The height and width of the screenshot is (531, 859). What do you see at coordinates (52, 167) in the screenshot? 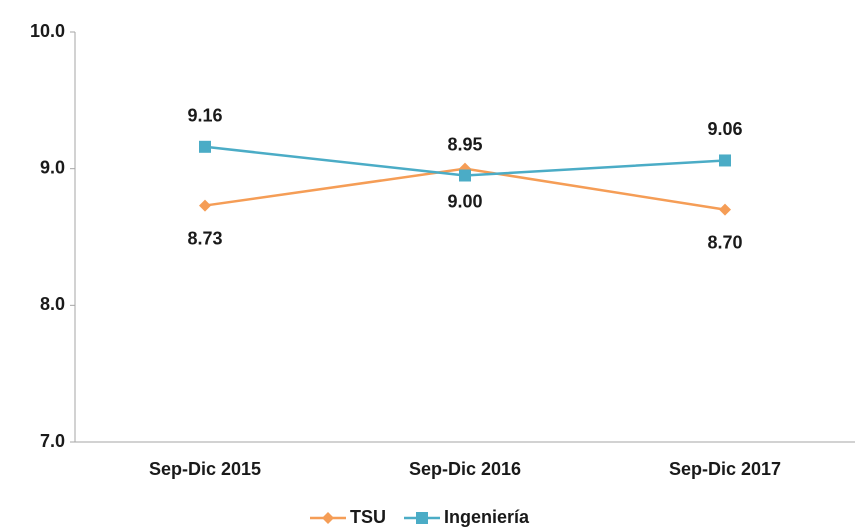
I see `y-tick-label: 9.0` at bounding box center [52, 167].